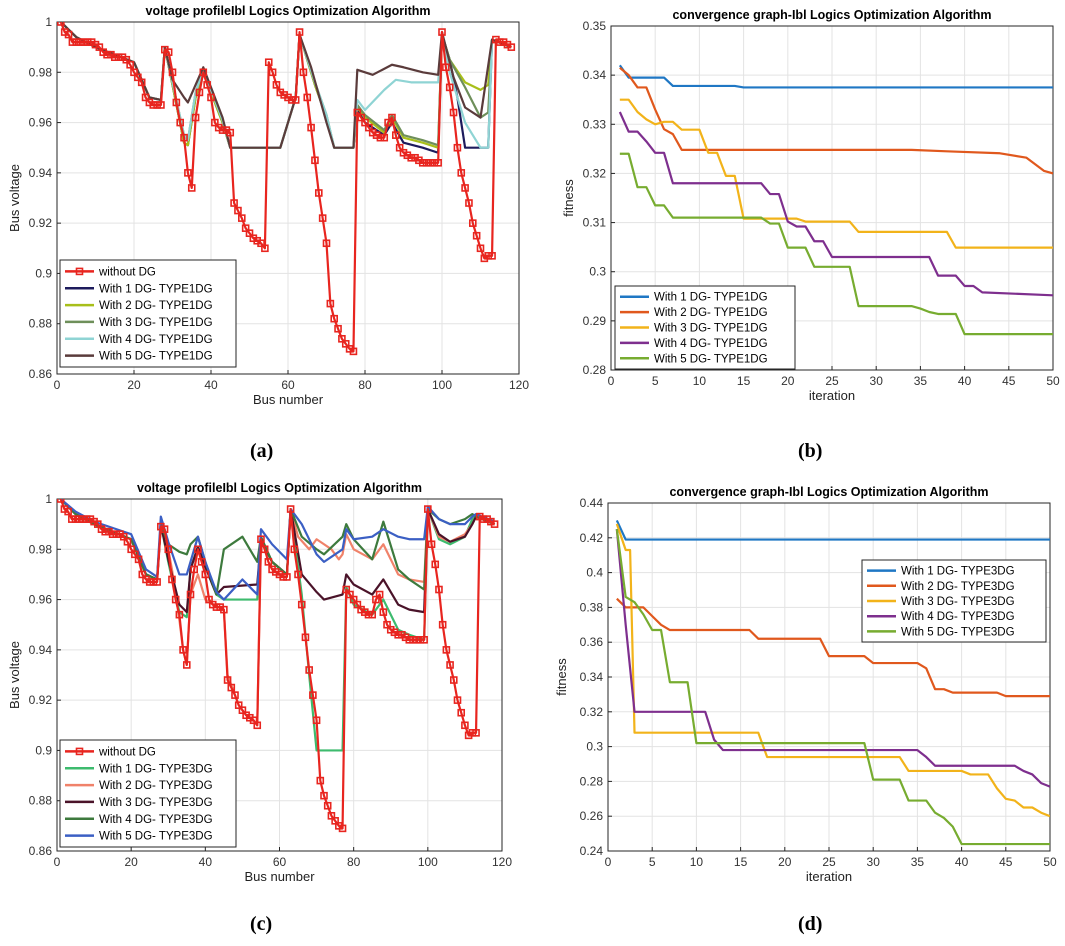 Image resolution: width=1065 pixels, height=946 pixels. What do you see at coordinates (595, 223) in the screenshot?
I see `chart-b-ytick-label-3: 0.31` at bounding box center [595, 223].